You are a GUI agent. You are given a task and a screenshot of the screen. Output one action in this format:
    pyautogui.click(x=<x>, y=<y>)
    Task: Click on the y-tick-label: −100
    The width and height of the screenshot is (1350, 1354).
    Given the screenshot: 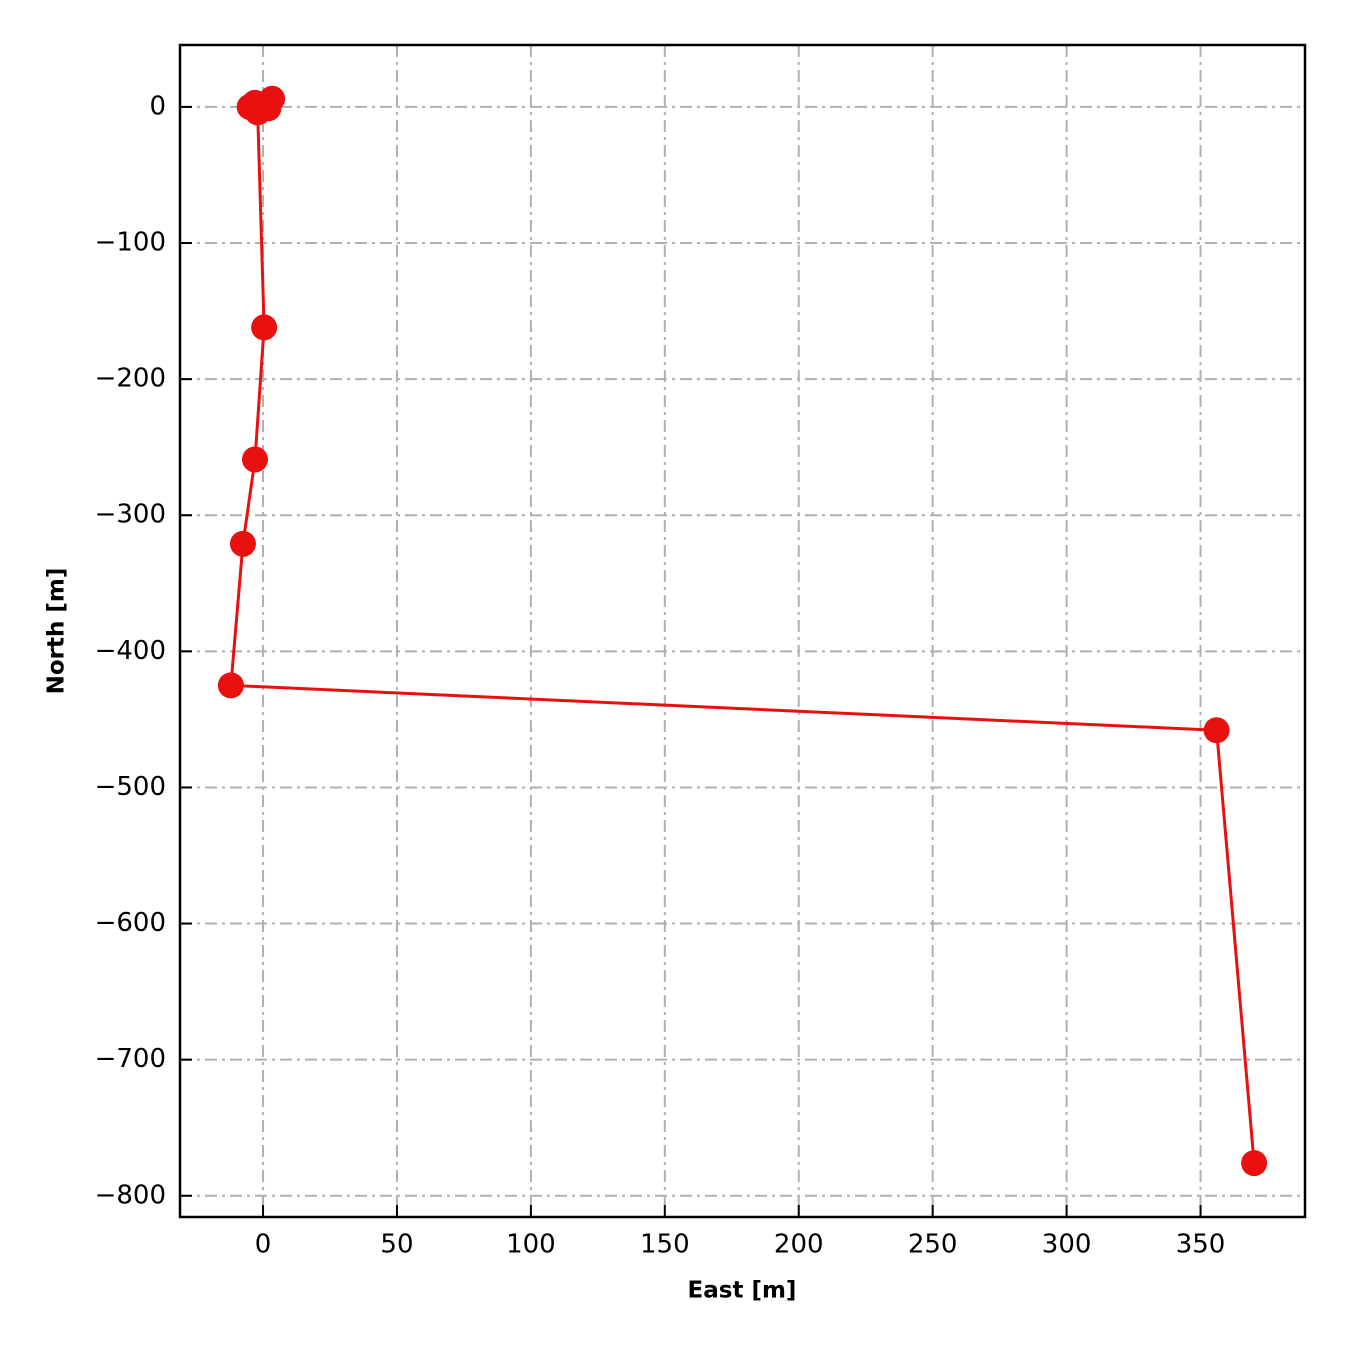 What is the action you would take?
    pyautogui.click(x=130, y=243)
    